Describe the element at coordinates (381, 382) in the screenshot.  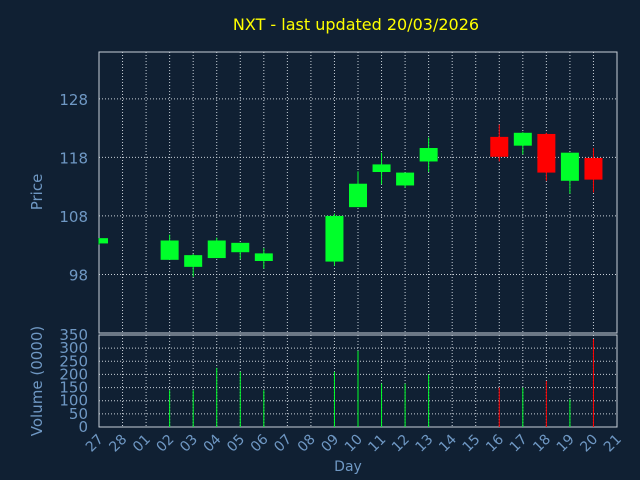
I see `volume-bars` at that location.